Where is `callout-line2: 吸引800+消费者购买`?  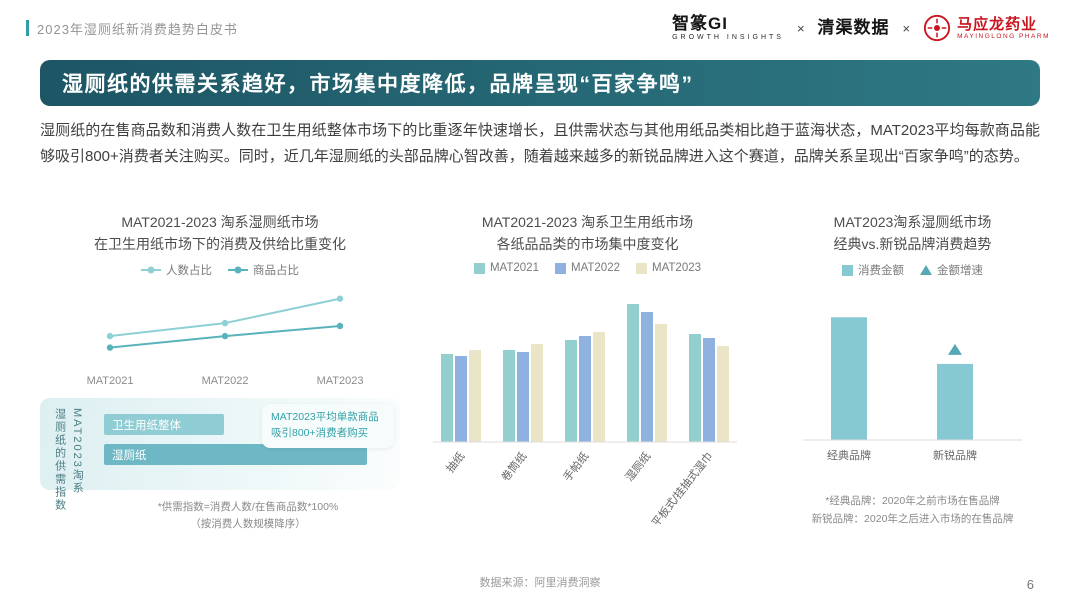 callout-line2: 吸引800+消费者购买 is located at coordinates (320, 433).